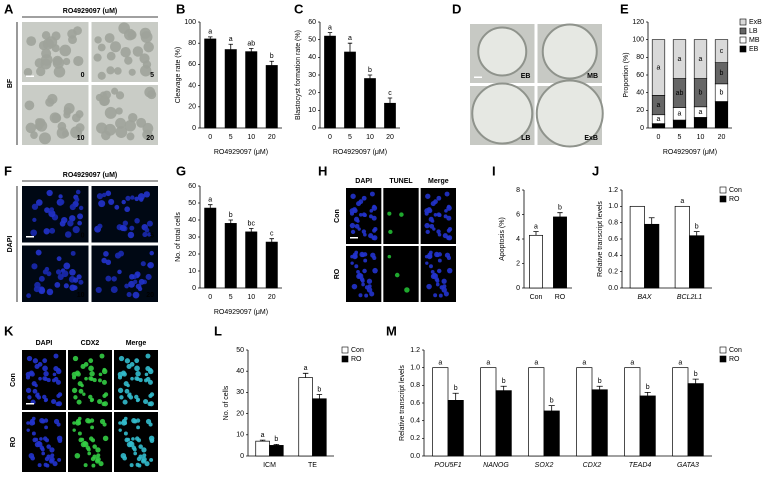  What do you see at coordinates (415, 368) in the screenshot?
I see `y-tick-label: 1.0` at bounding box center [415, 368].